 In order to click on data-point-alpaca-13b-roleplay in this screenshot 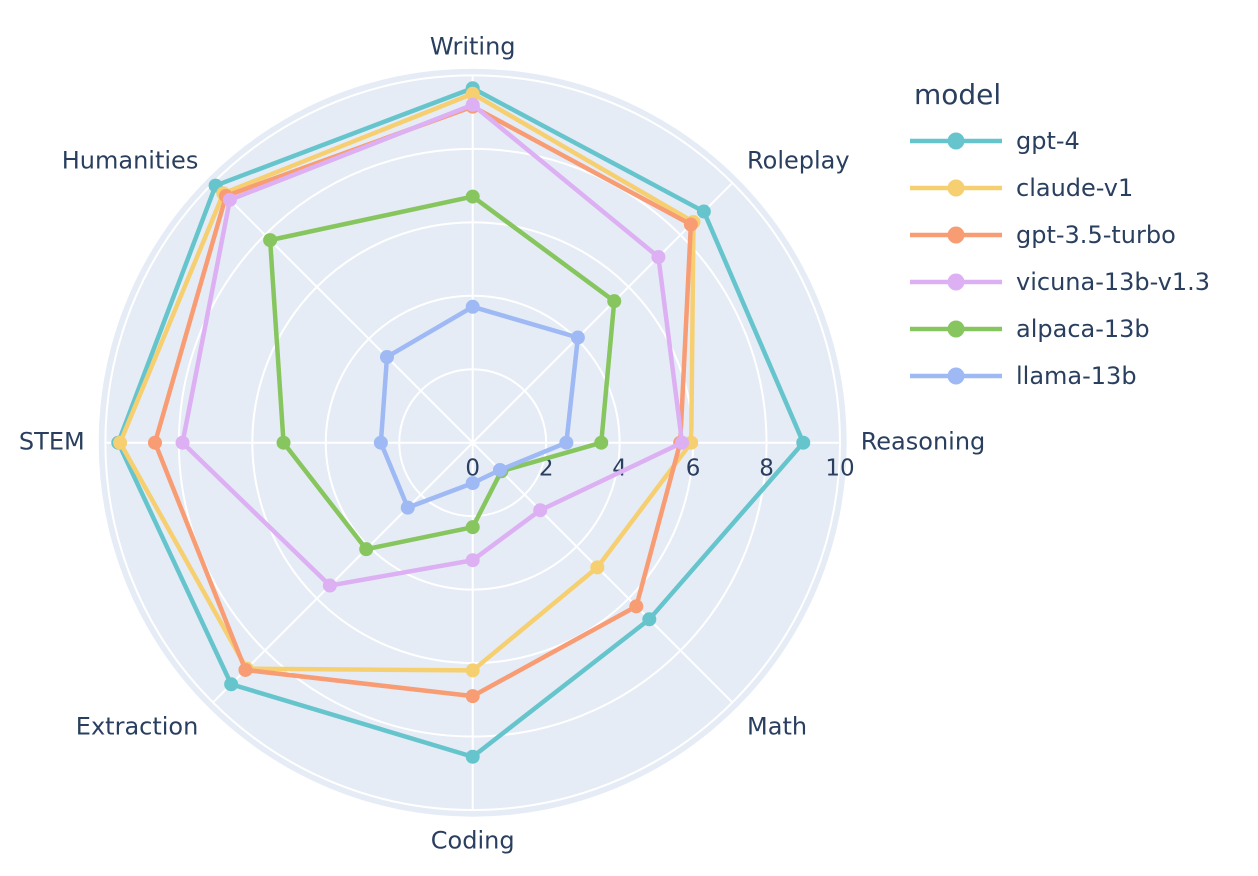, I will do `click(614, 301)`.